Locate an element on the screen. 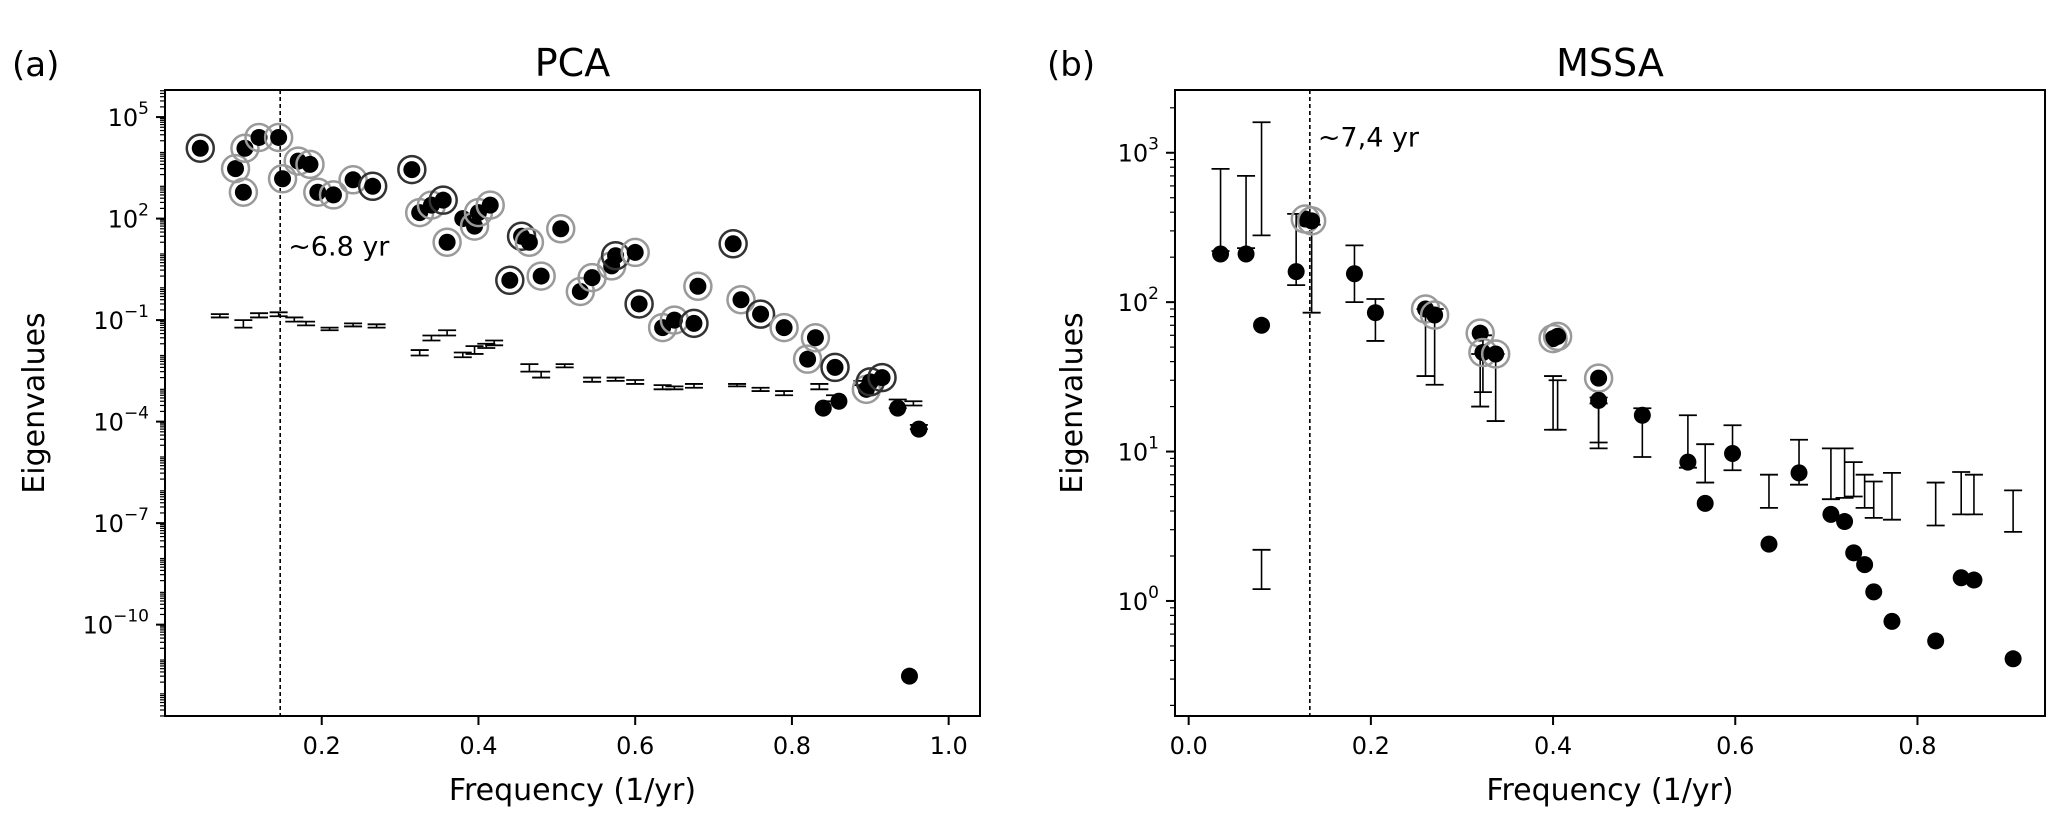  y-tick-exponent: 1 is located at coordinates (1153, 444).